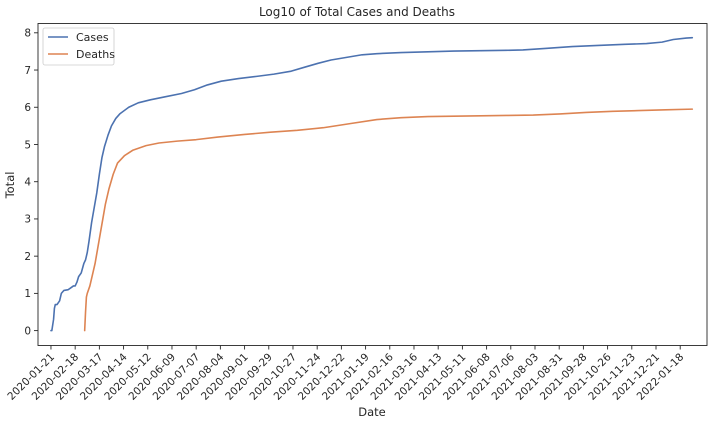 This screenshot has height=425, width=713. Describe the element at coordinates (27, 34) in the screenshot. I see `y-tick-label: 8` at that location.